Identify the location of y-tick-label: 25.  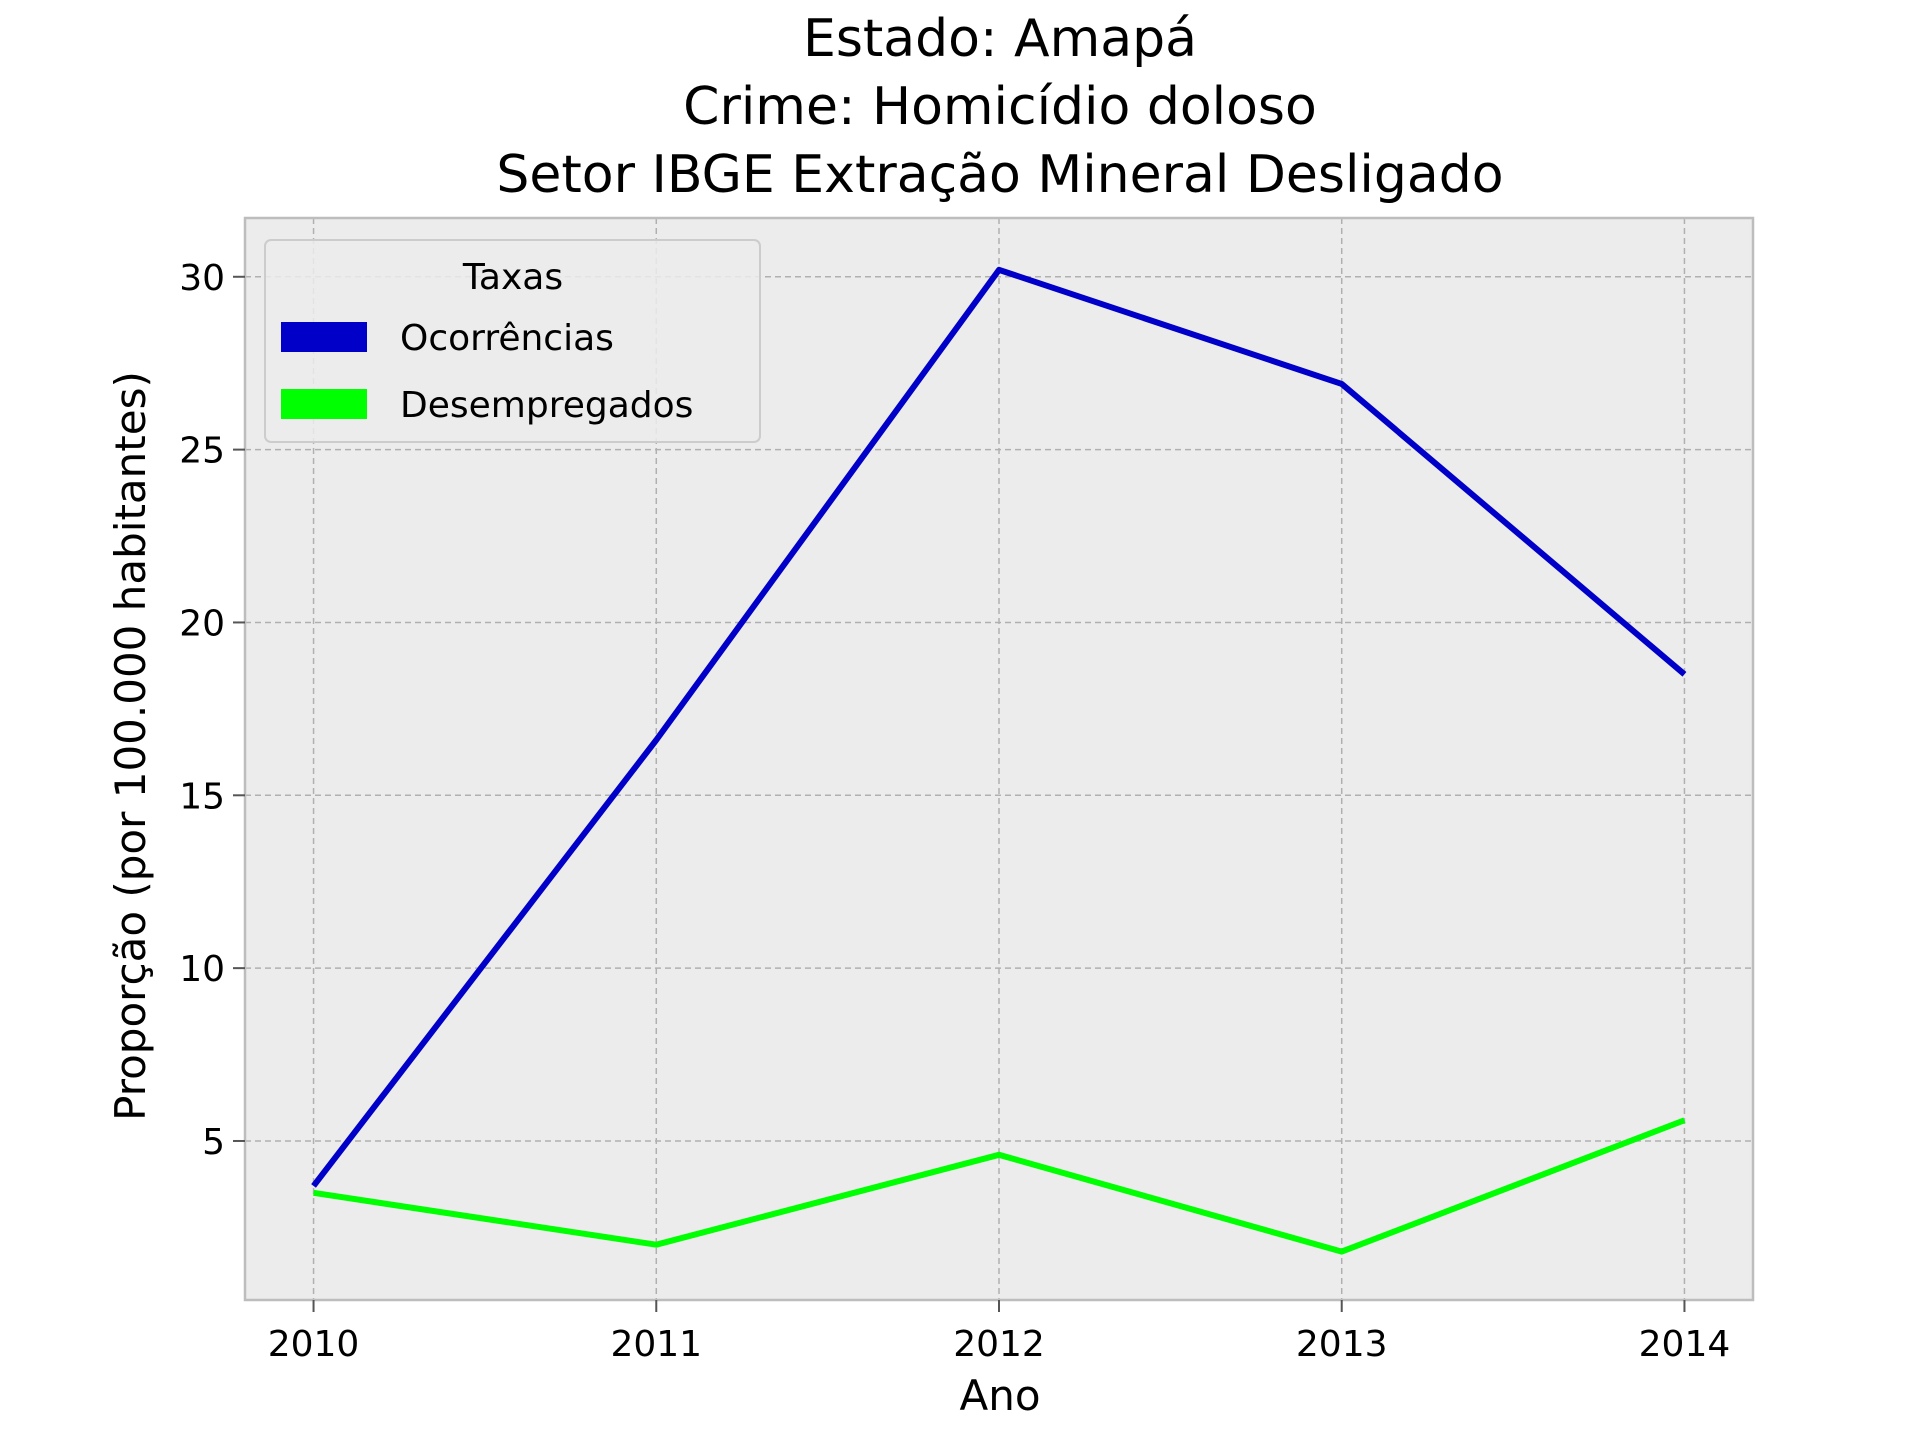
(202, 451).